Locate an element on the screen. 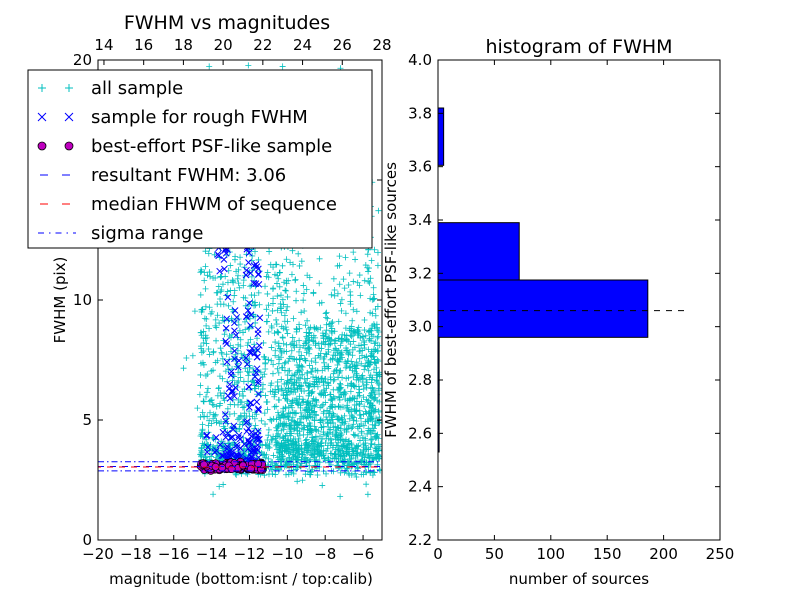  legend-entry: all sample is located at coordinates (110, 88).